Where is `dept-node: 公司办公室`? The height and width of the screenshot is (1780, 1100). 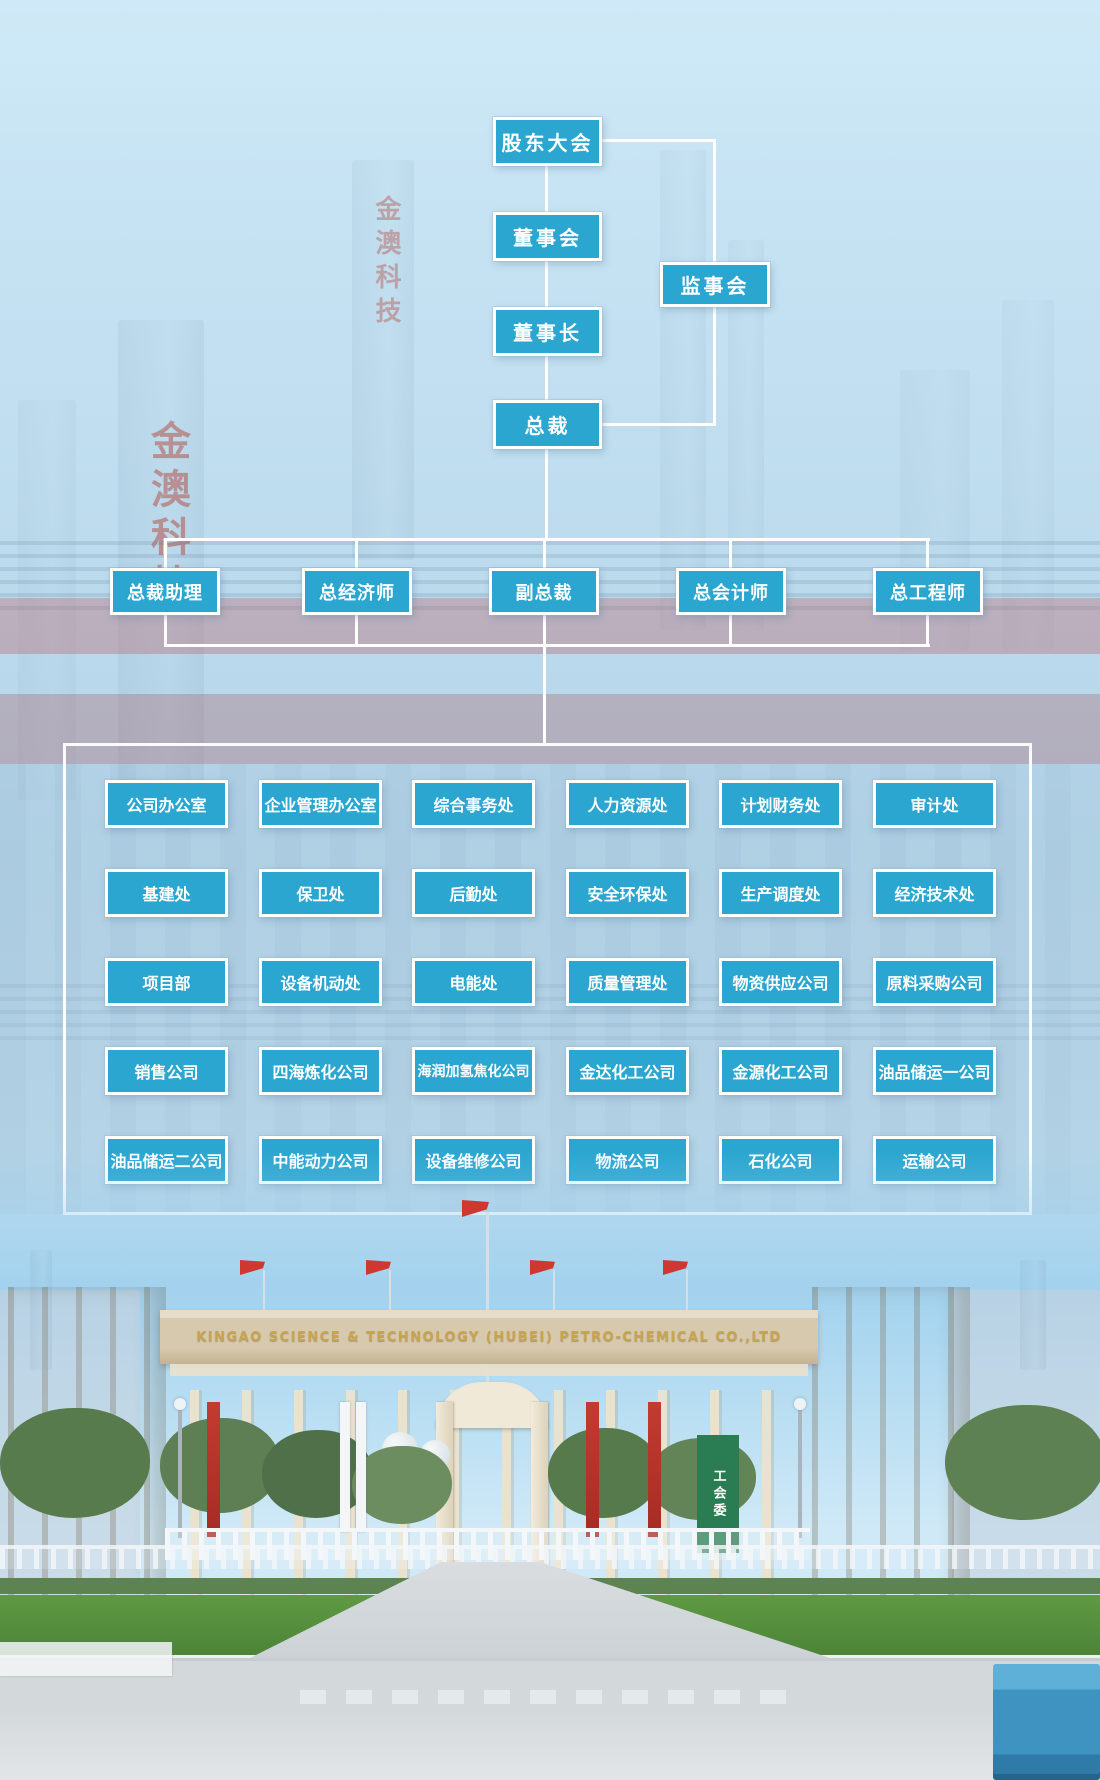
dept-node: 公司办公室 is located at coordinates (166, 804).